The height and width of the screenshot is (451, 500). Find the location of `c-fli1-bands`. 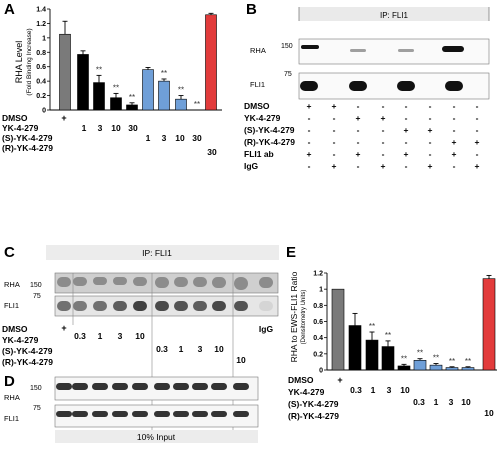

c-fli1-bands is located at coordinates (165, 306).